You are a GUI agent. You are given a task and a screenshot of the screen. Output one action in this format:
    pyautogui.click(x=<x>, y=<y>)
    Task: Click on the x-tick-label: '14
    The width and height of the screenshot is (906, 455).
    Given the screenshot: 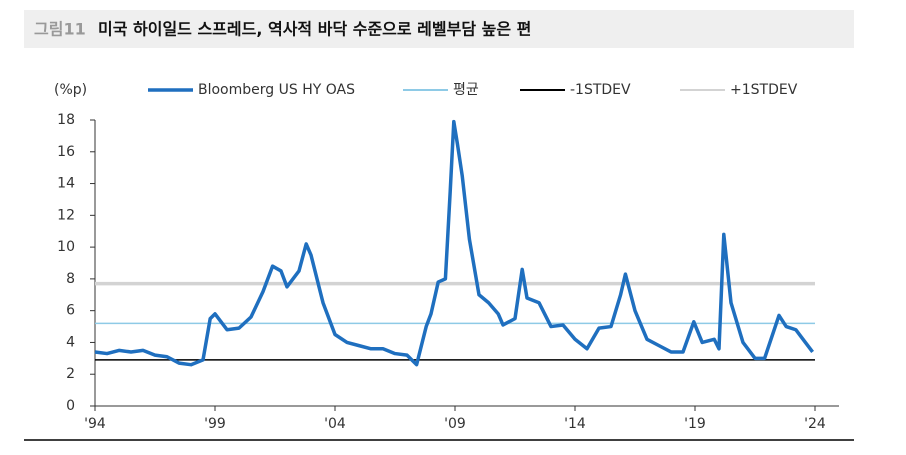 What is the action you would take?
    pyautogui.click(x=575, y=424)
    